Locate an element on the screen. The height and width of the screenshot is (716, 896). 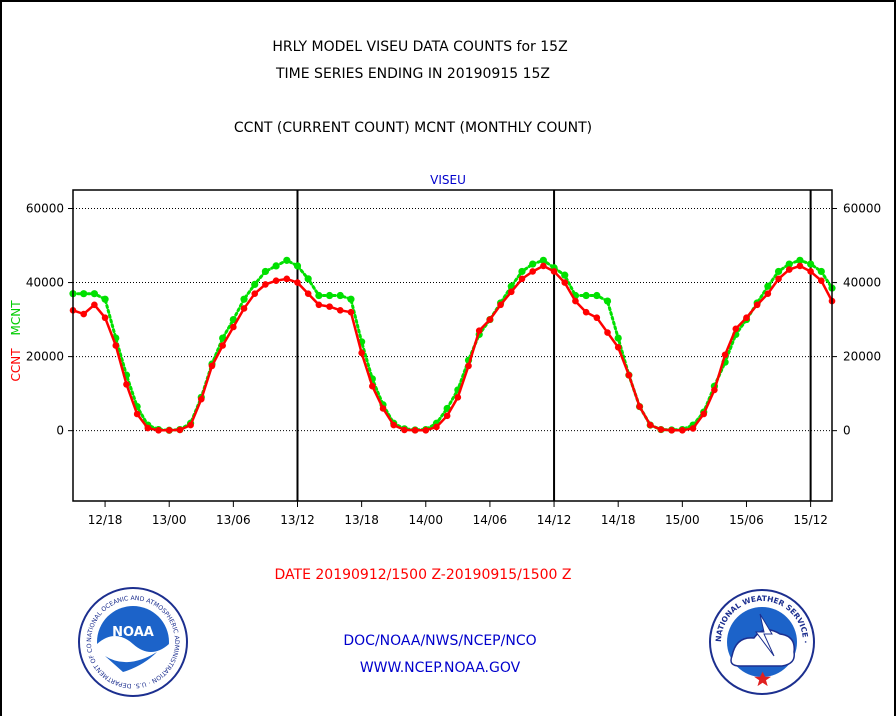
website-link: WWW.NCEP.NOAA.GOV is located at coordinates (440, 668).